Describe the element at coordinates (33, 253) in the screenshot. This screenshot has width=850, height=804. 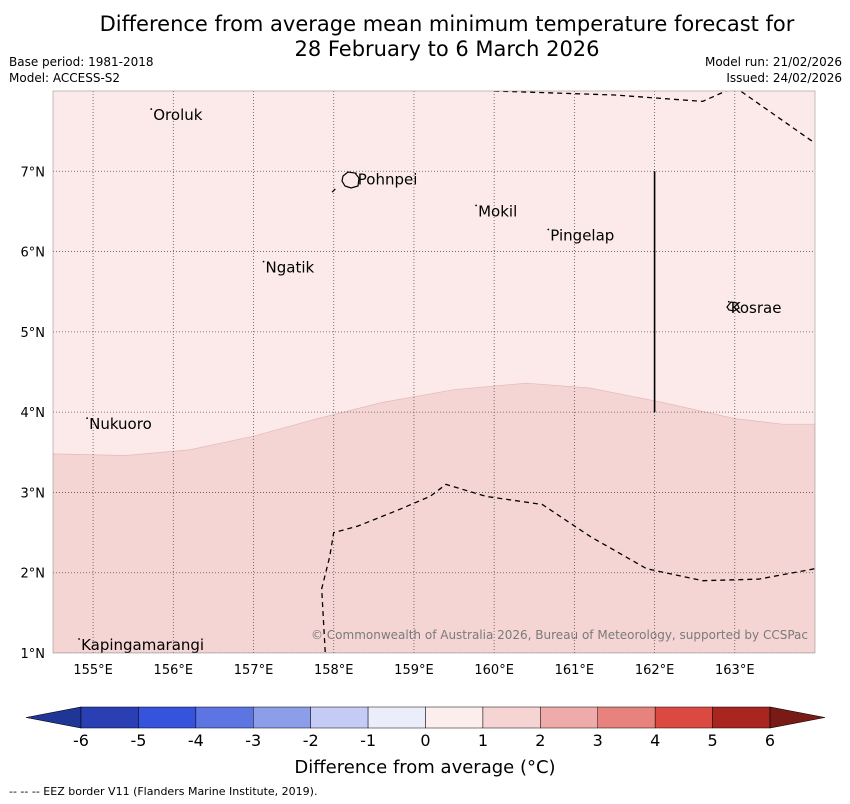
I see `lat-tick-label: 6°N` at that location.